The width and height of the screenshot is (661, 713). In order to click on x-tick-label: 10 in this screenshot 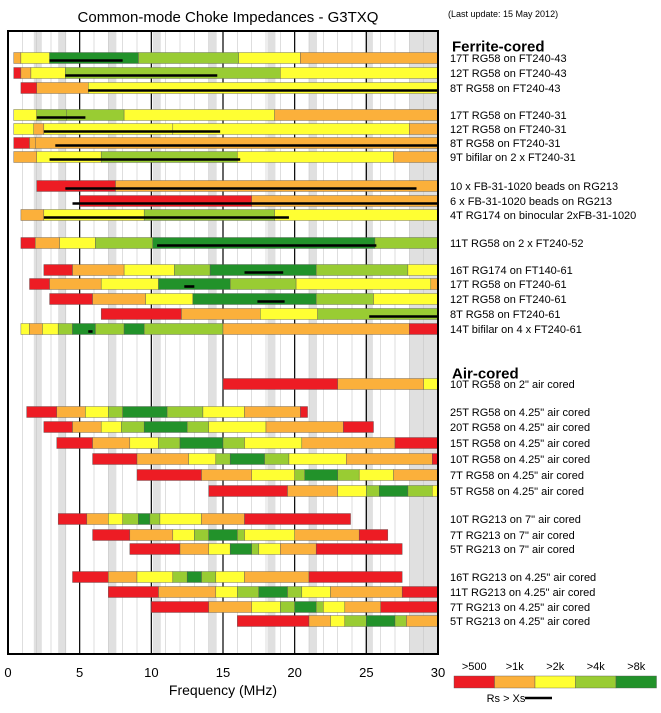, I will do `click(151, 672)`.